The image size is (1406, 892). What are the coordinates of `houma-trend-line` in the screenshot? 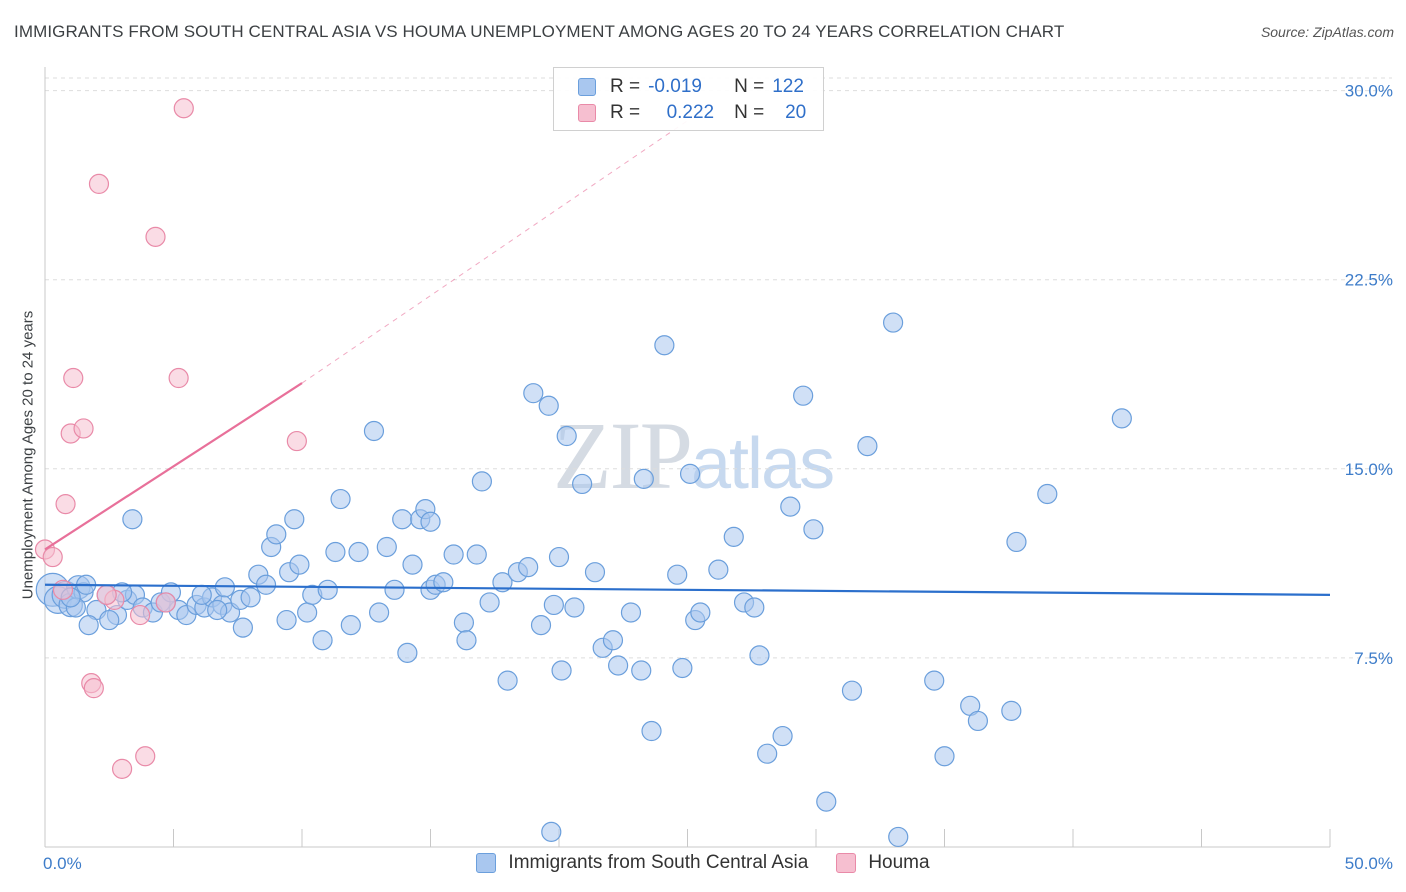 It's located at (173, 466).